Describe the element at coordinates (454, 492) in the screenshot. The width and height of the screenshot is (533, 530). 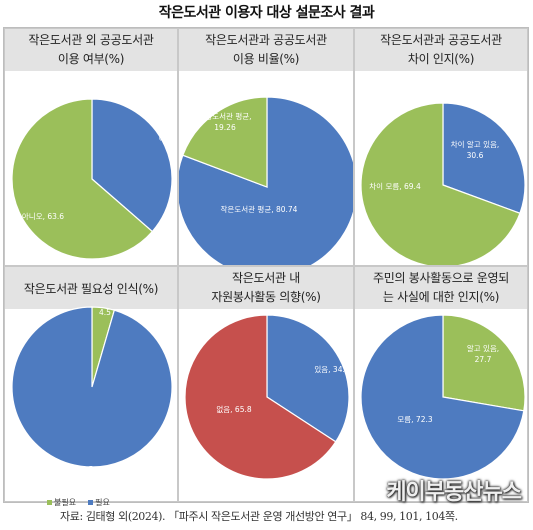
I see `watermark-logo: 케이부동산뉴스` at that location.